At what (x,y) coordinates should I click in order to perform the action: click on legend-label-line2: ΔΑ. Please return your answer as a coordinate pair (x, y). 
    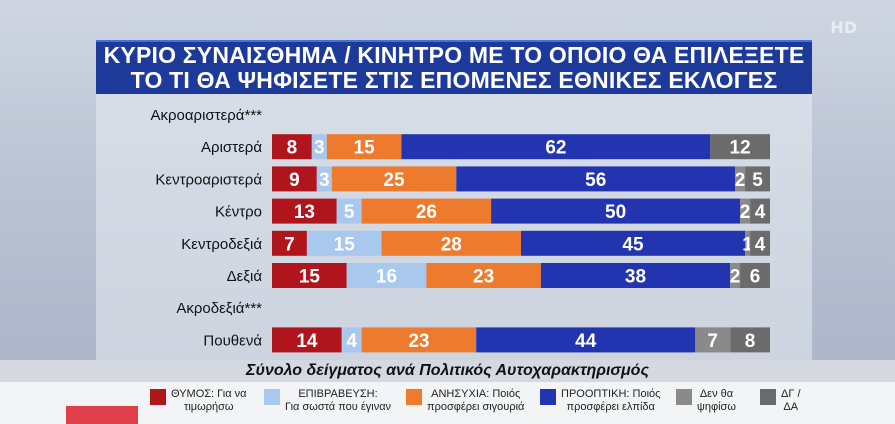
    Looking at the image, I should click on (791, 407).